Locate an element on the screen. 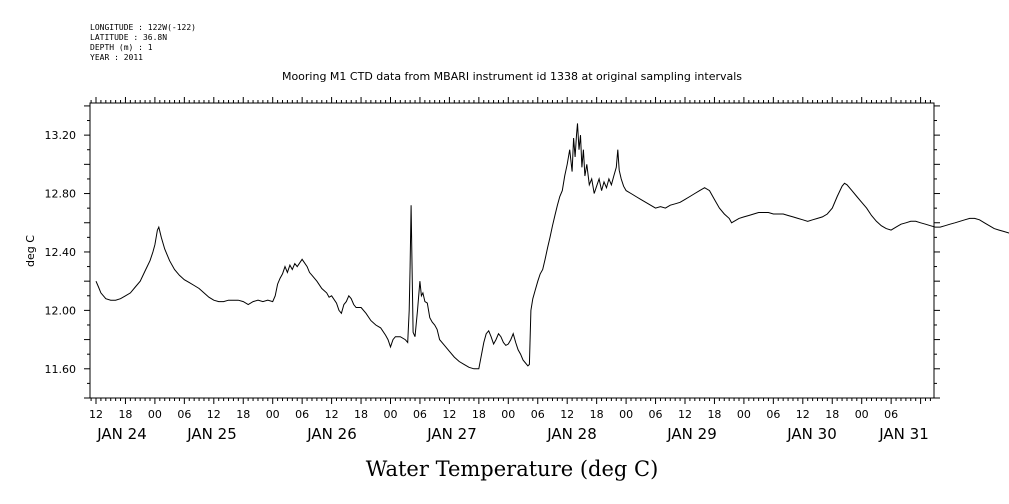 The width and height of the screenshot is (1009, 504). x-axis-label: Water Temperature (deg C) is located at coordinates (512, 469).